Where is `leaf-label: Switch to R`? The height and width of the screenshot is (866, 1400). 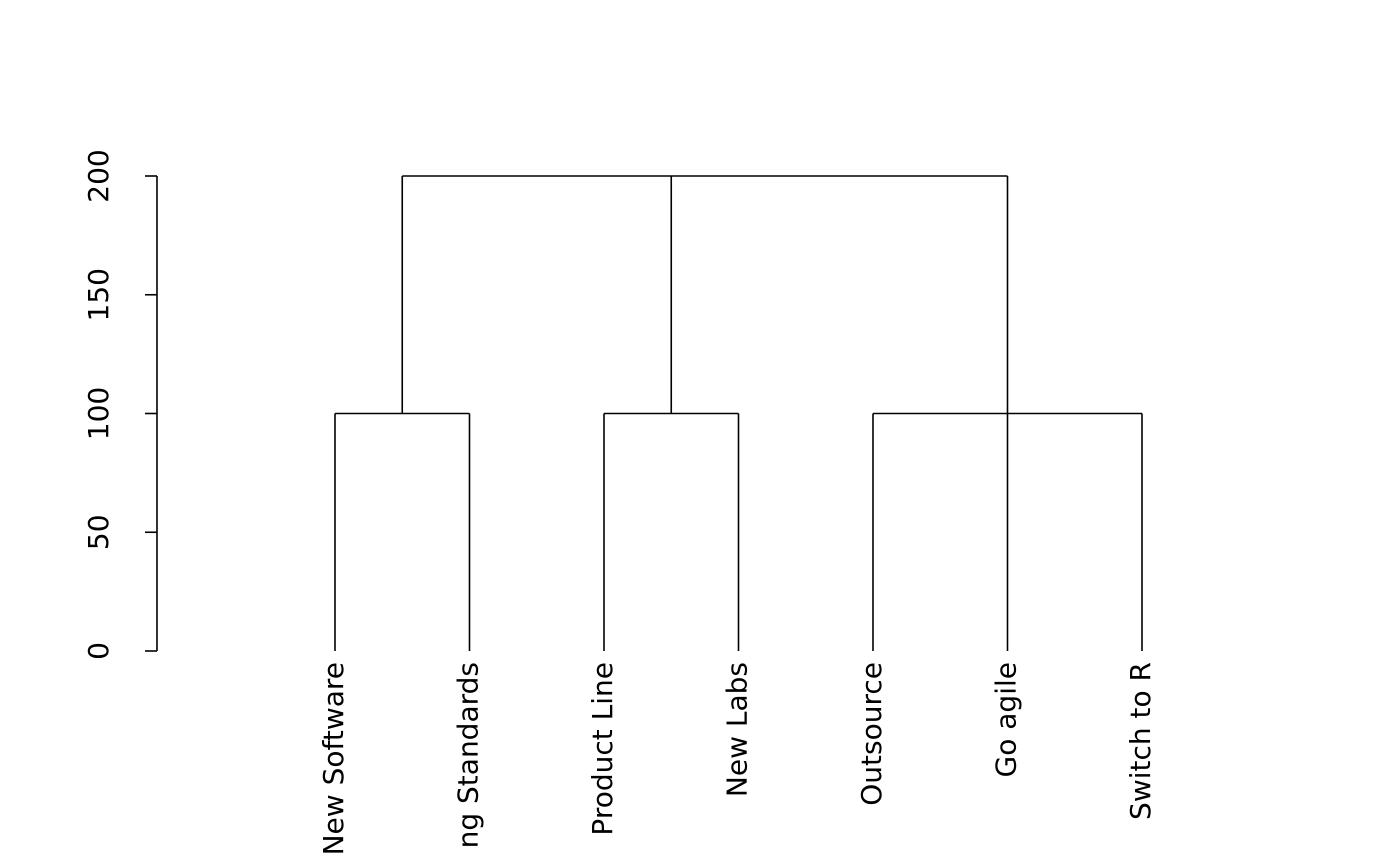 leaf-label: Switch to R is located at coordinates (1140, 741).